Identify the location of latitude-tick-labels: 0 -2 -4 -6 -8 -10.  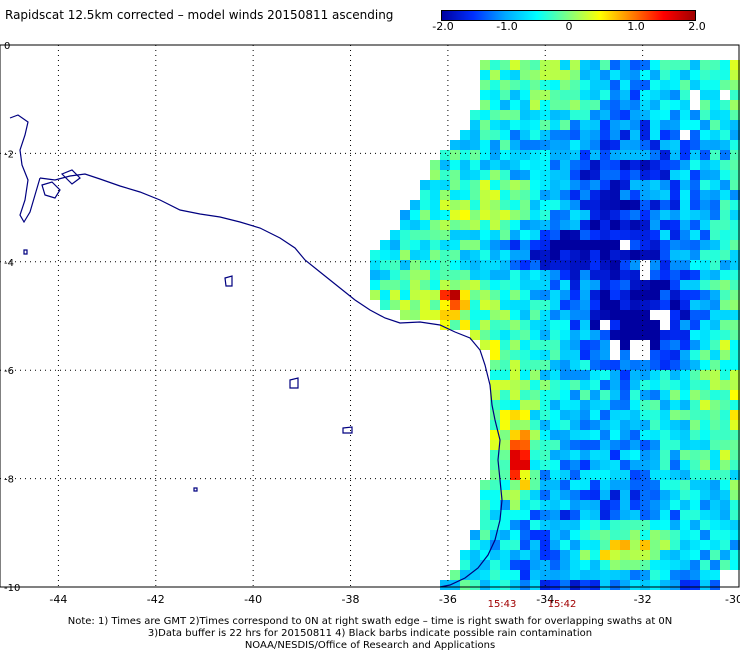
(12, 317).